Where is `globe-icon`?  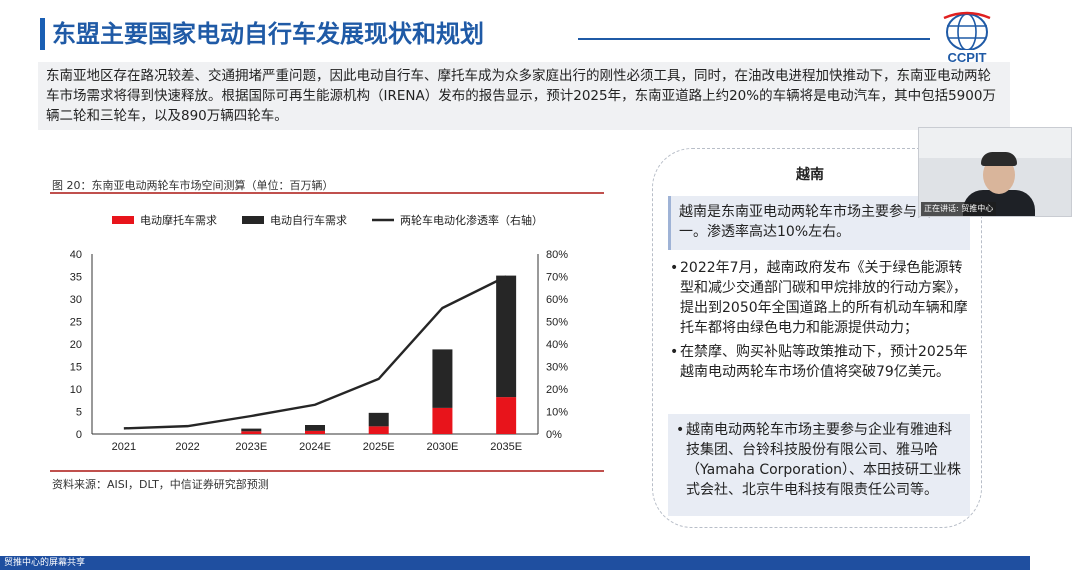 globe-icon is located at coordinates (967, 31).